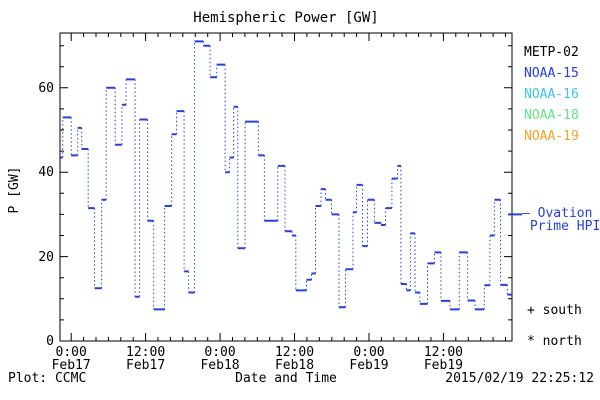  I want to click on legend-item-noaa-19: NOAA-19, so click(551, 136).